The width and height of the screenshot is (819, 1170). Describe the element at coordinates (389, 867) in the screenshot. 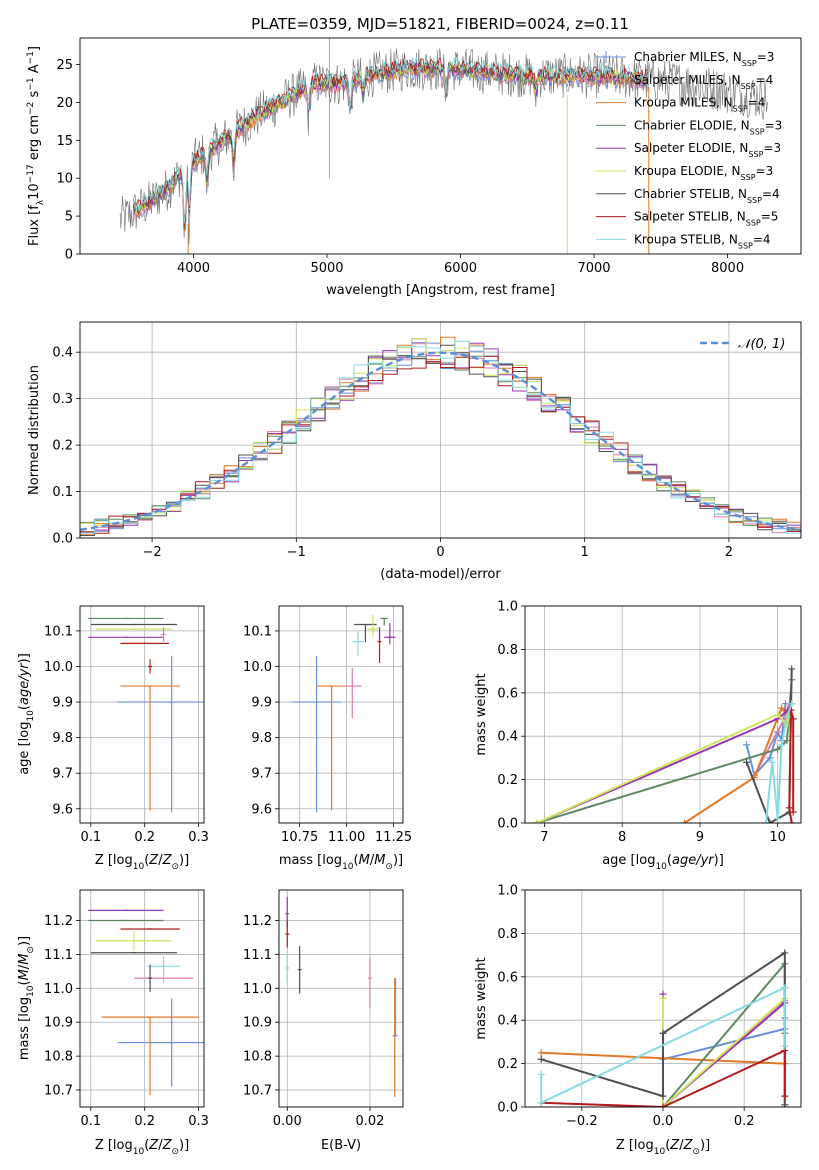

I see `age-mass-xlabel-part: ⊙` at that location.